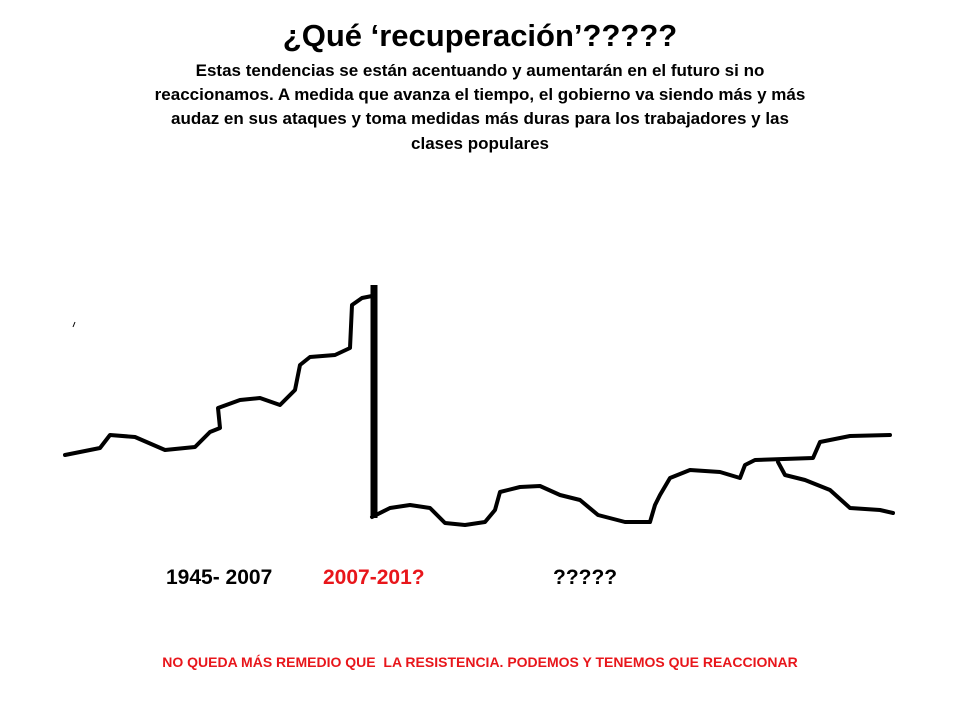 Image resolution: width=960 pixels, height=720 pixels. What do you see at coordinates (218, 375) in the screenshot?
I see `trend-line-left` at bounding box center [218, 375].